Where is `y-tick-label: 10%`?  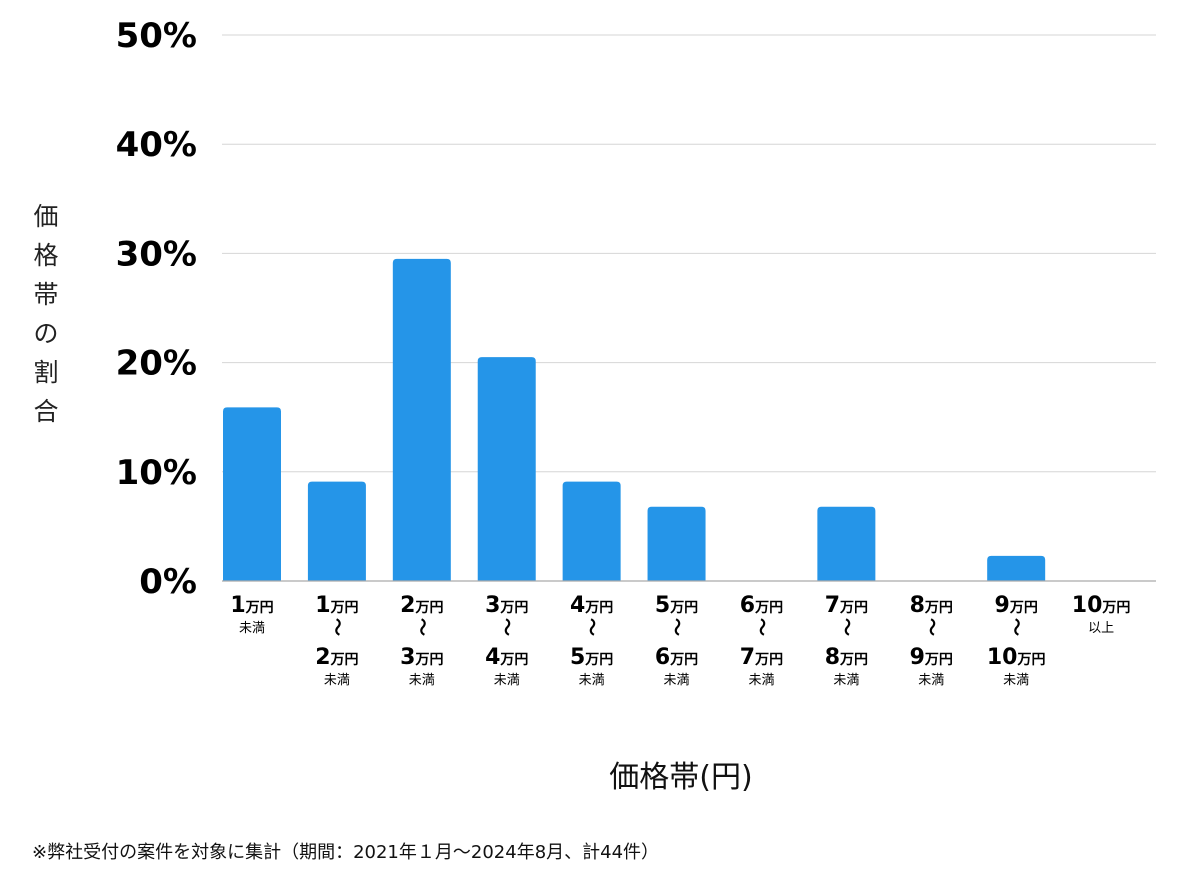
y-tick-label: 10% is located at coordinates (156, 473).